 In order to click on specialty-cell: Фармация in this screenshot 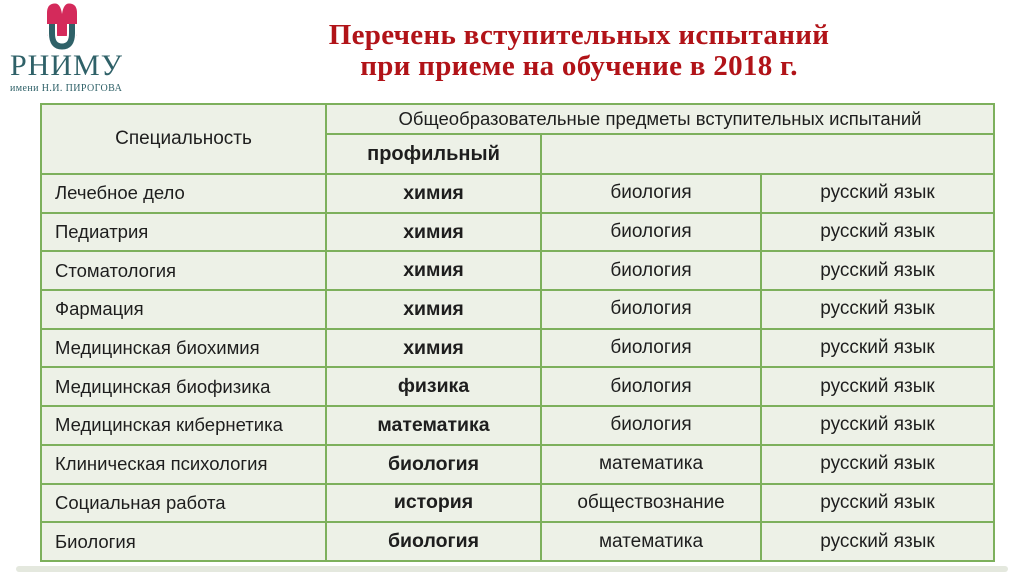, I will do `click(183, 309)`.